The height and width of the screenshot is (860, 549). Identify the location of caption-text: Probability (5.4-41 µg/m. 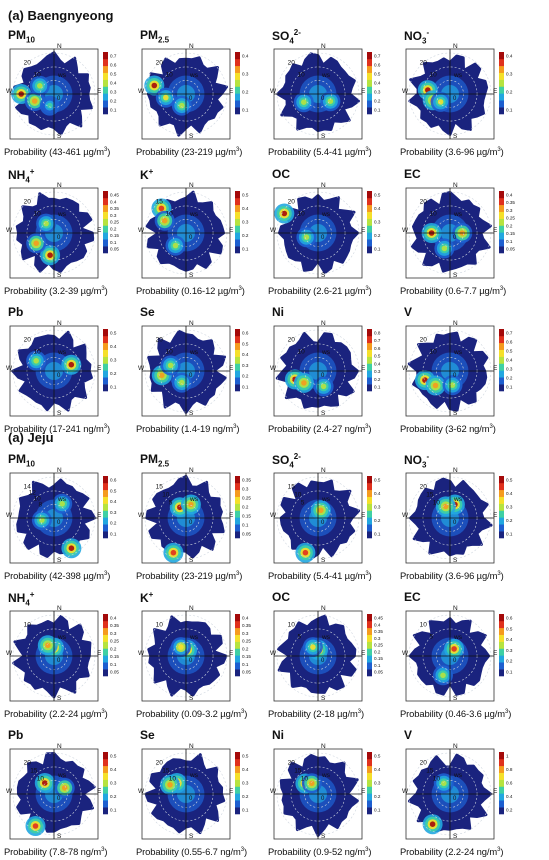
(317, 151).